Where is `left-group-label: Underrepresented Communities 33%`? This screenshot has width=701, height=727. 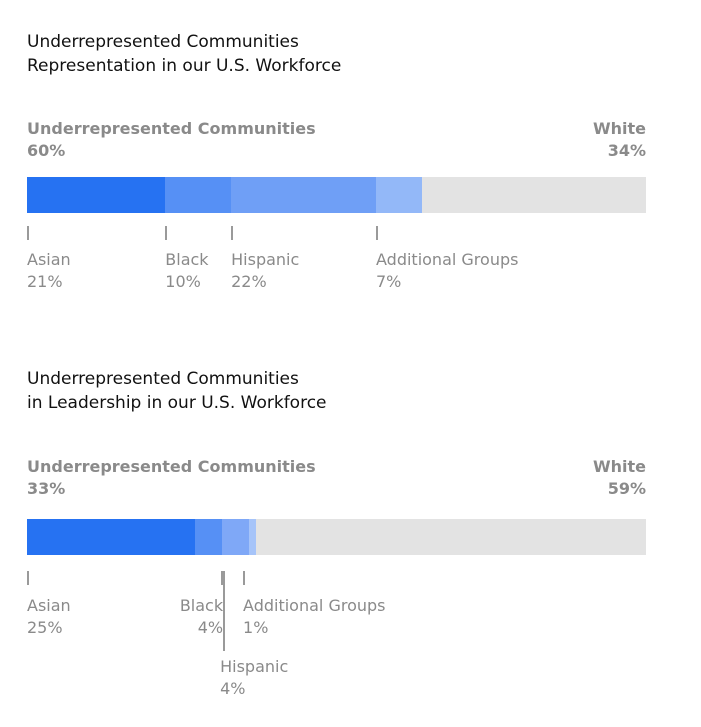 left-group-label: Underrepresented Communities 33% is located at coordinates (171, 478).